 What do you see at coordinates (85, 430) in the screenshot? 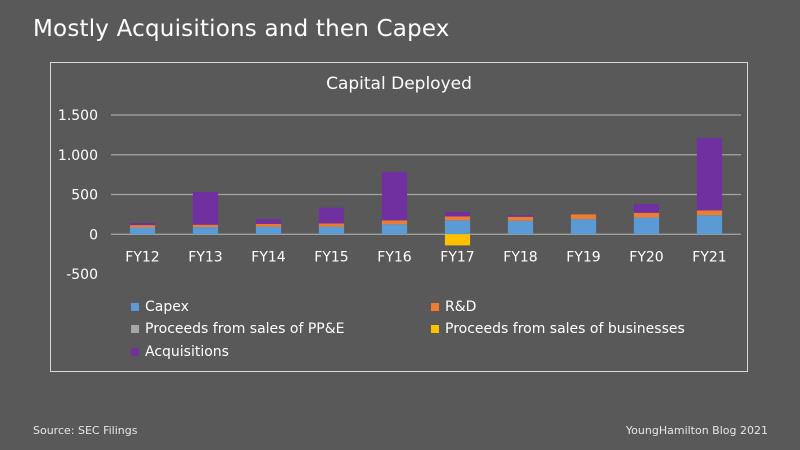
I see `source-note: Source: SEC Filings` at bounding box center [85, 430].